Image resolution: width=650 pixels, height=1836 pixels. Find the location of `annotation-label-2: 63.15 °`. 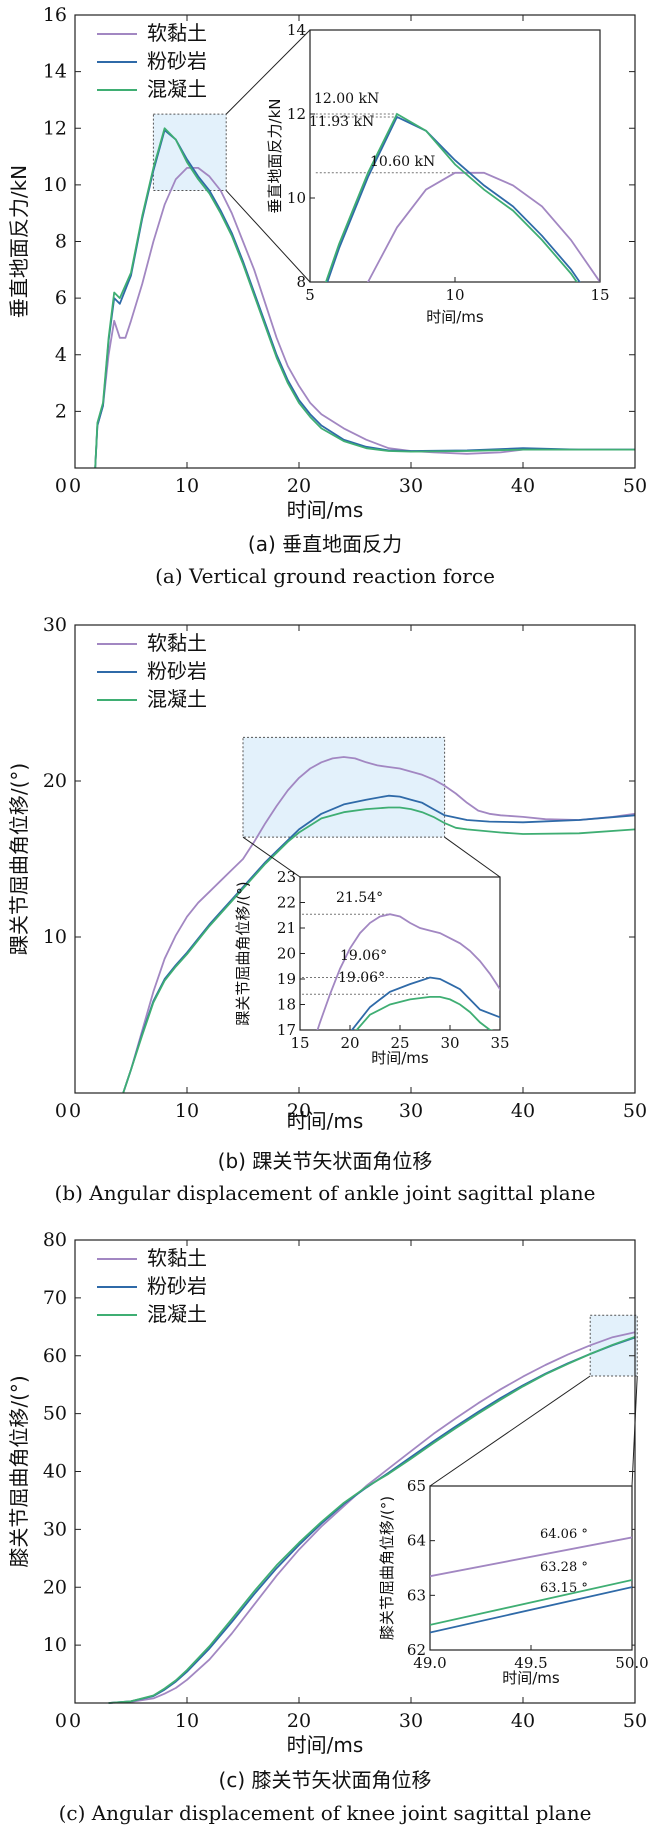

annotation-label-2: 63.15 ° is located at coordinates (564, 1588).